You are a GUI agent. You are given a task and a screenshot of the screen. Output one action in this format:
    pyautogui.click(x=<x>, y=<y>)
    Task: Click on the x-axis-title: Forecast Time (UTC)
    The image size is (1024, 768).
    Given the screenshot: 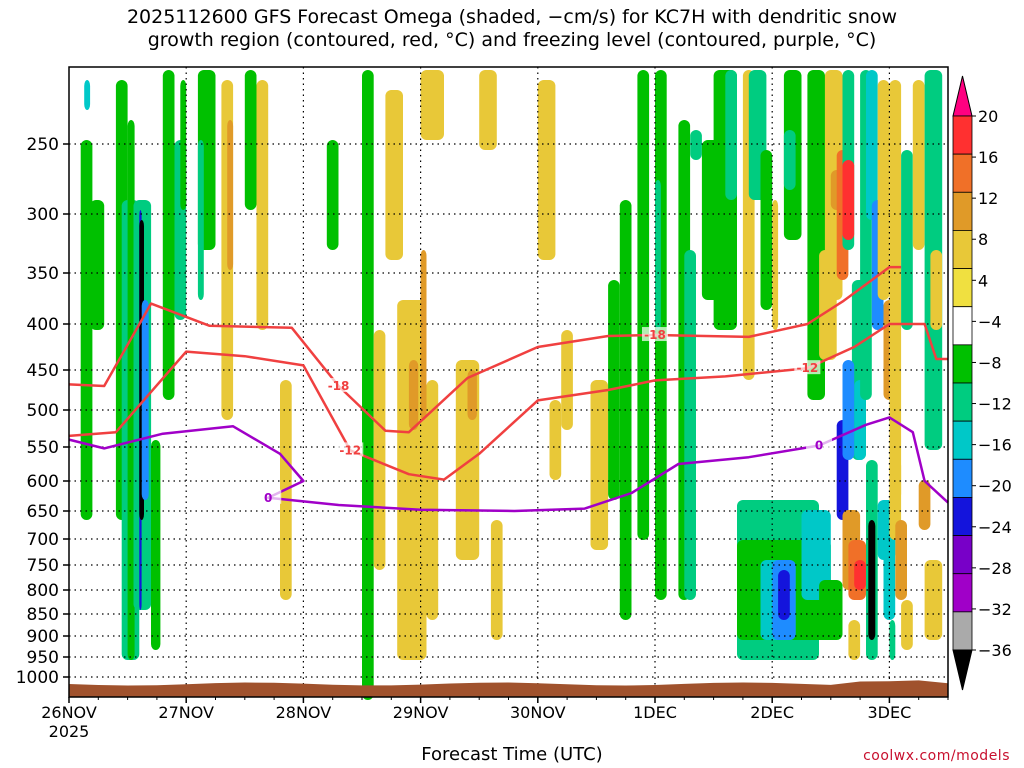 What is the action you would take?
    pyautogui.click(x=512, y=754)
    